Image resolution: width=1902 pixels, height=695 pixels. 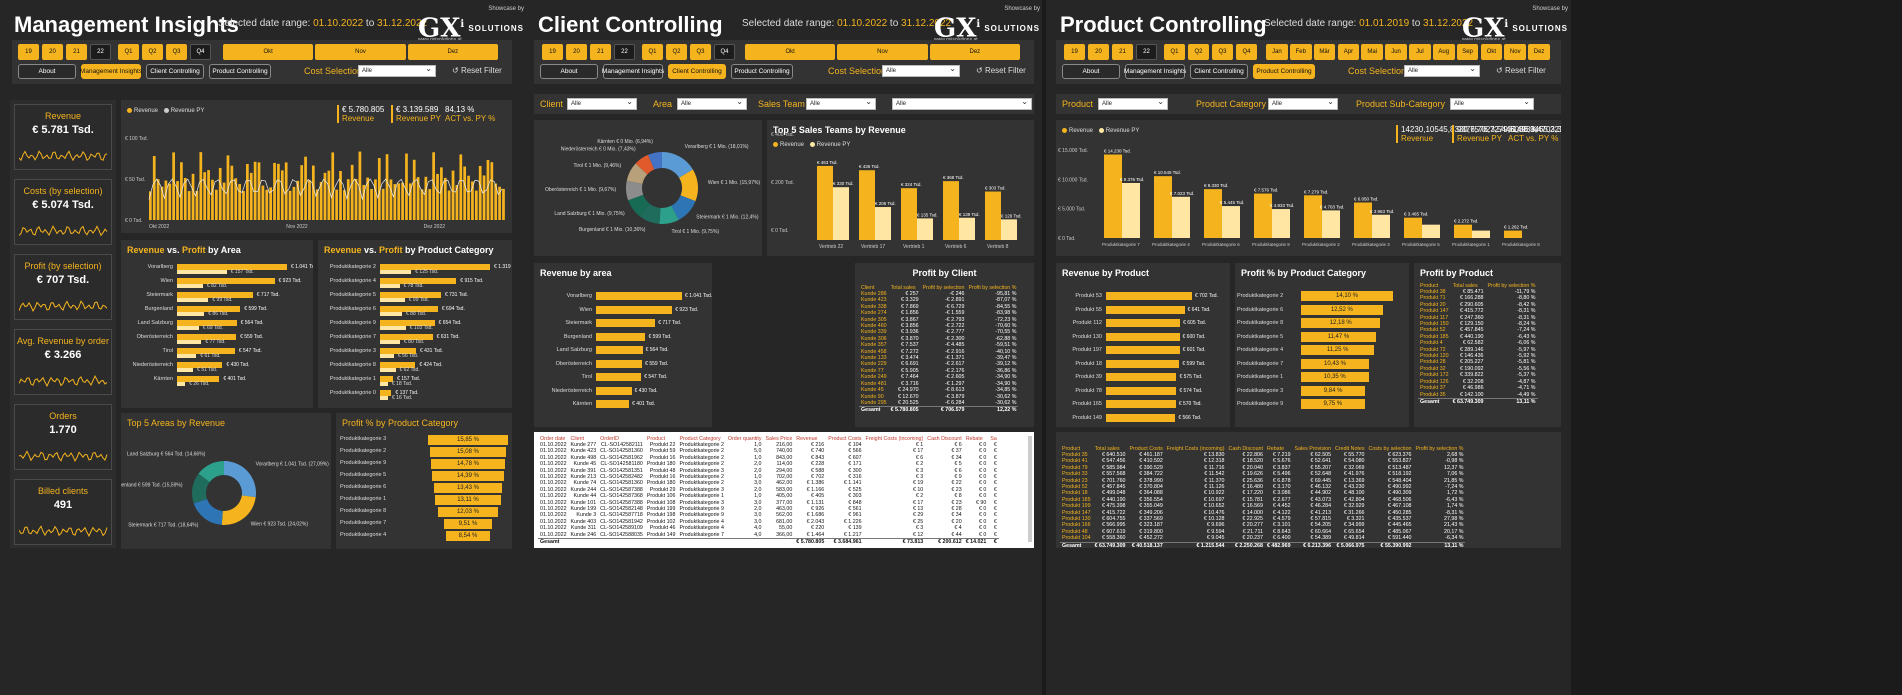 I want to click on column-header: Product, so click(x=1429, y=286).